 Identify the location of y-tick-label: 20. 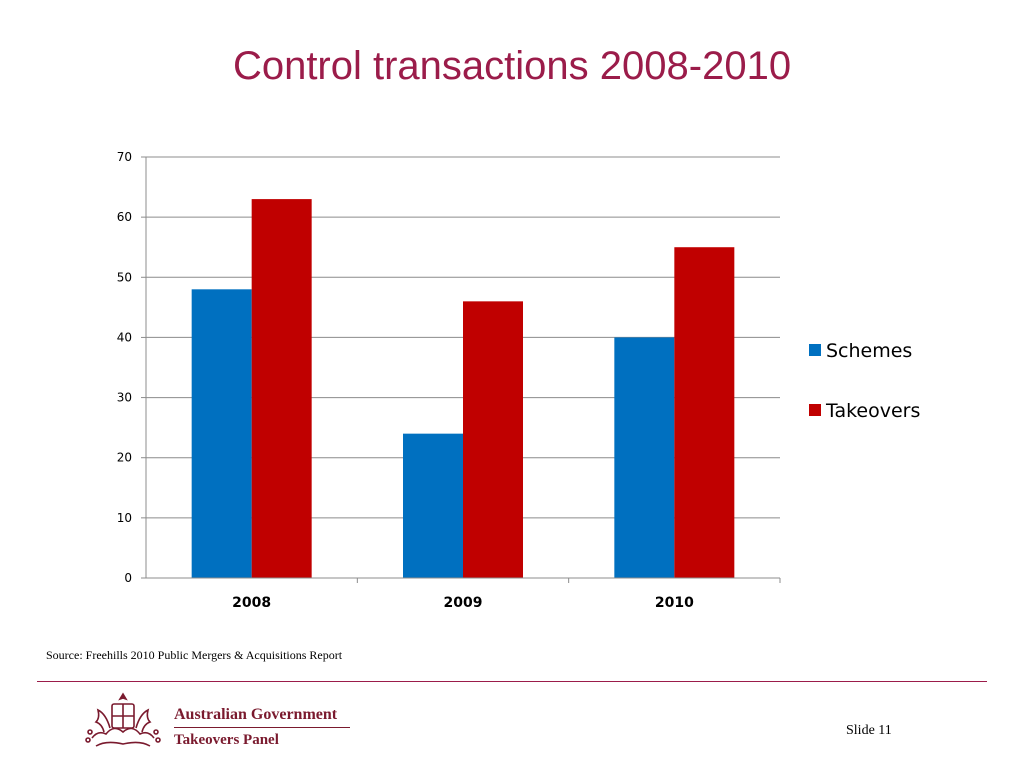
(124, 458).